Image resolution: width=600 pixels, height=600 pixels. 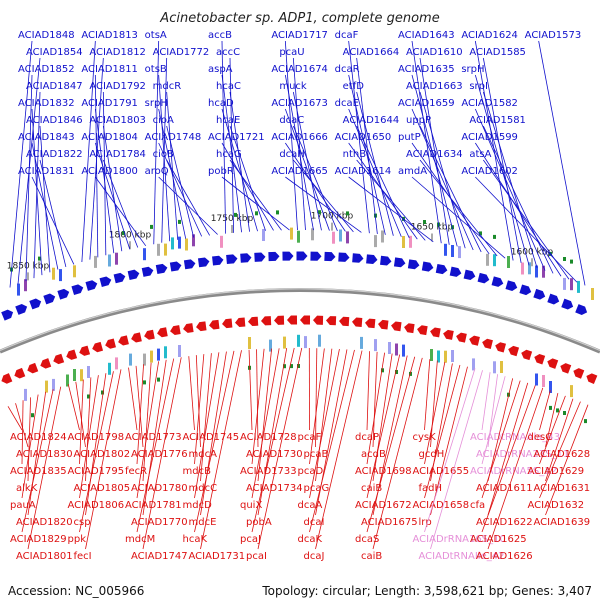 I want to click on gene-label: uppP, so click(x=418, y=120).